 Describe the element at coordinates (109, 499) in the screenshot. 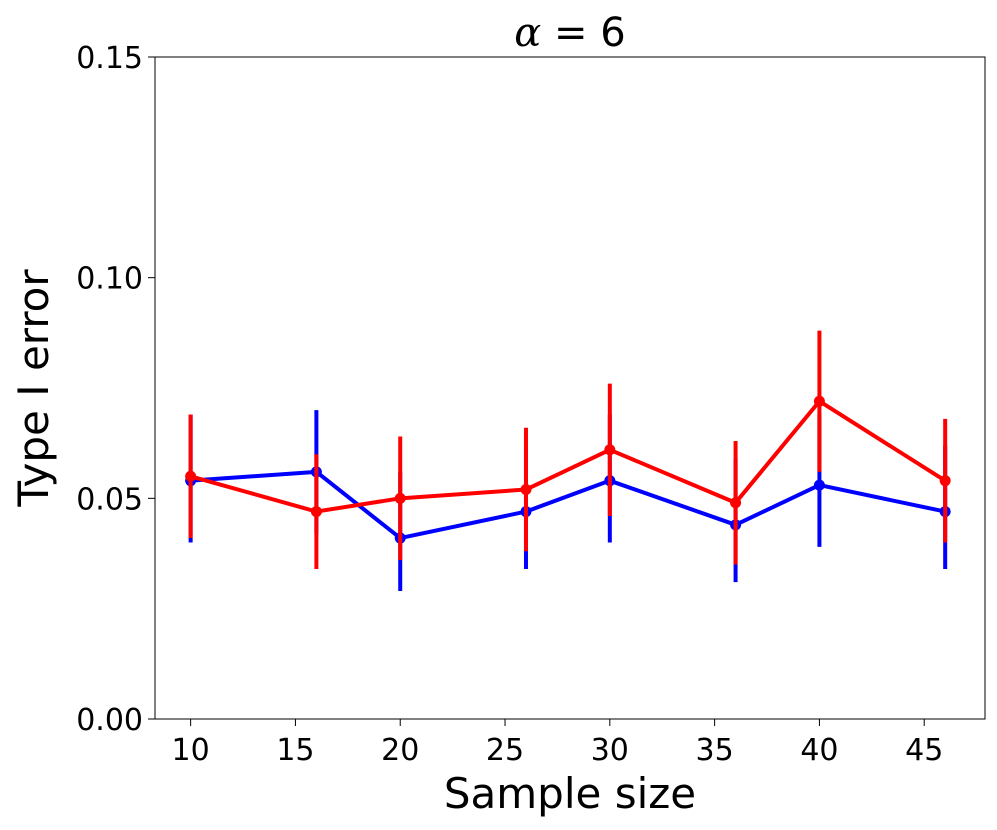

I see `y-tick-label-1: 0.05` at that location.